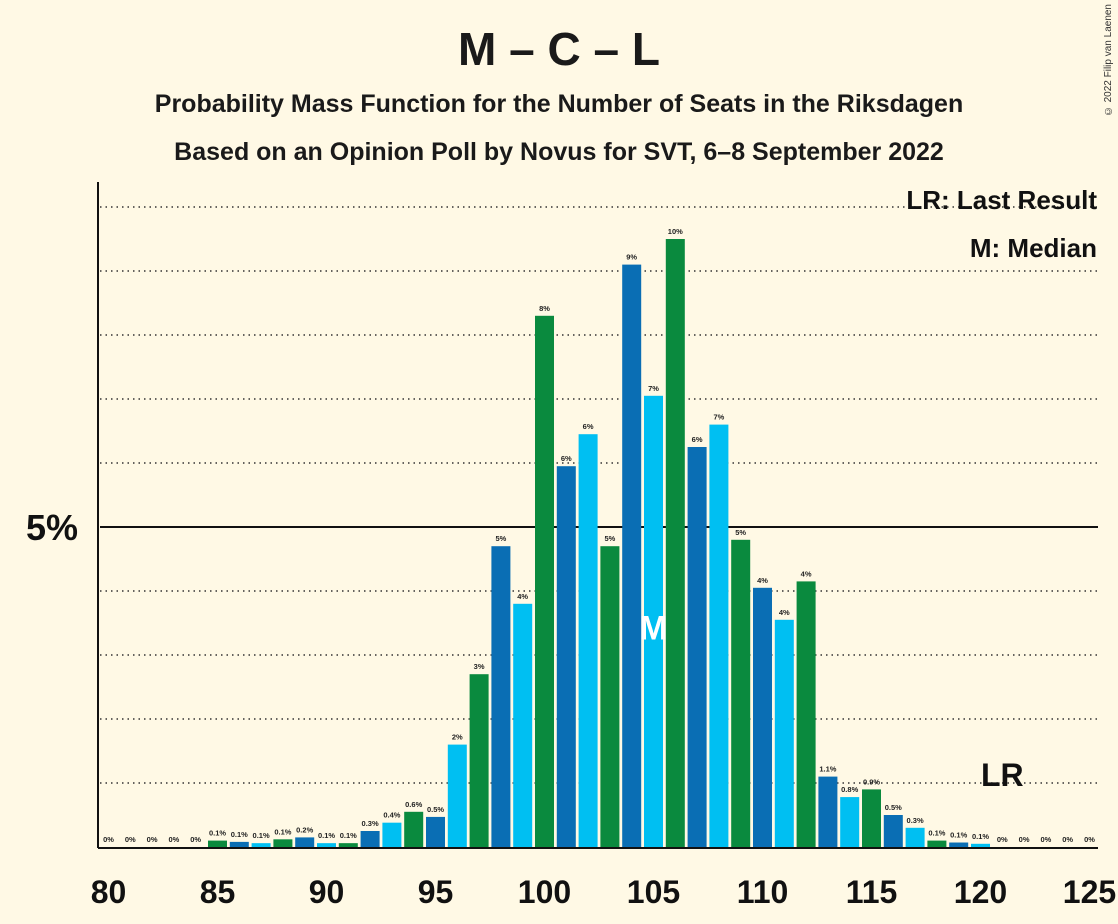 This screenshot has width=1118, height=924. What do you see at coordinates (936, 833) in the screenshot?
I see `bar-label-118: 0.1%` at bounding box center [936, 833].